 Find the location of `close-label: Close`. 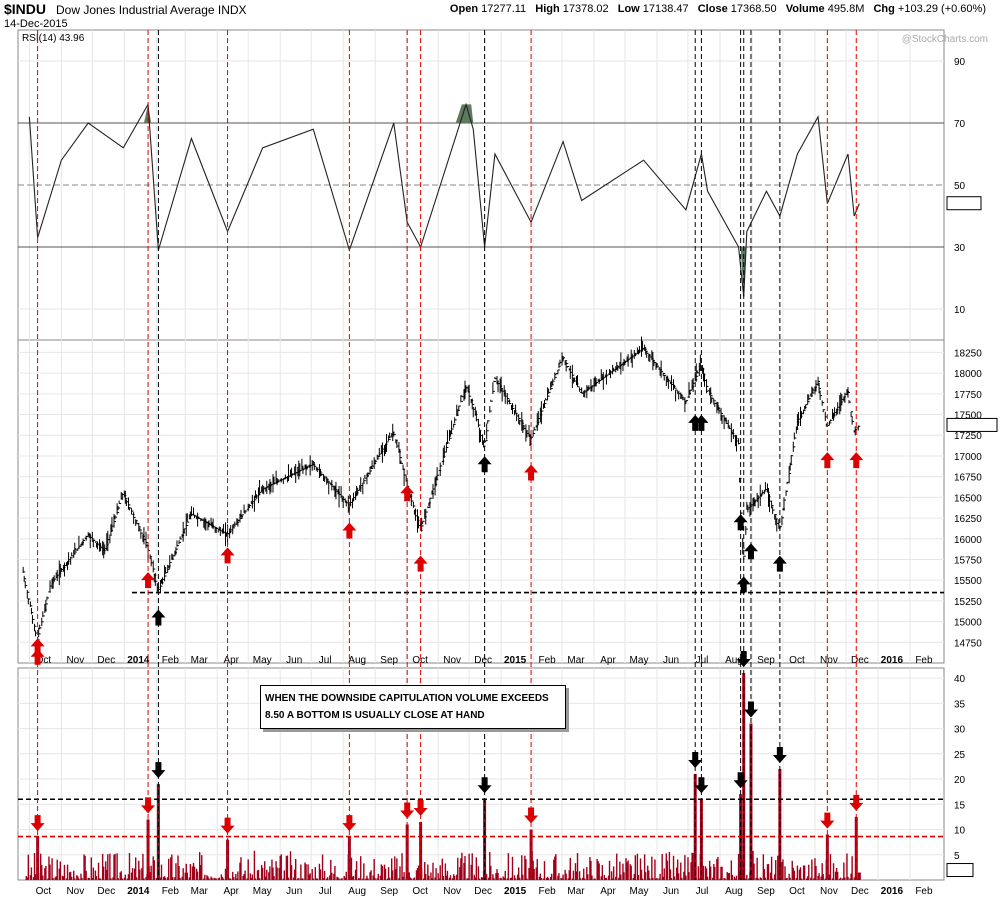

close-label: Close is located at coordinates (712, 9).